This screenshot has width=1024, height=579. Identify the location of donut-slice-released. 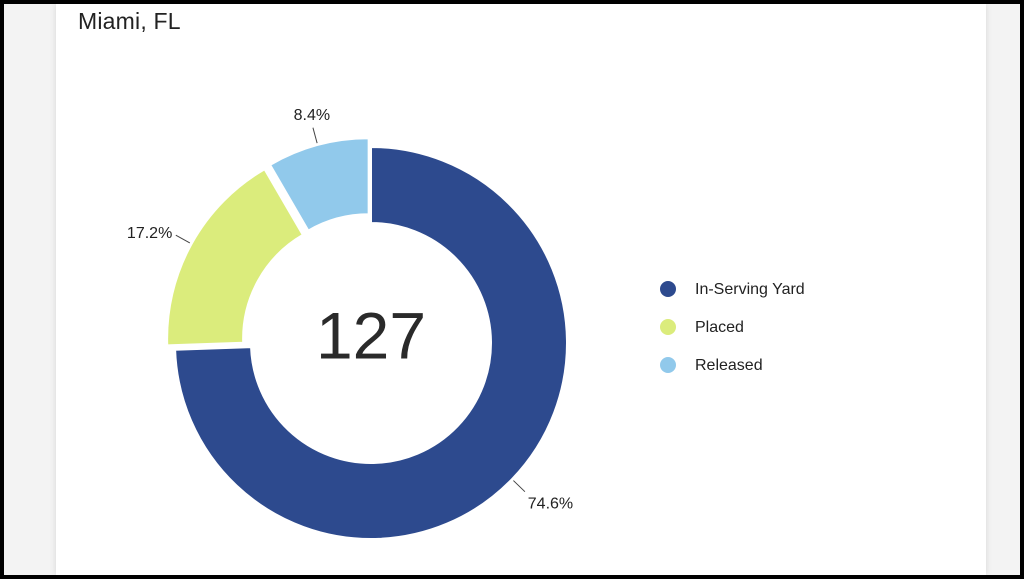
(319, 184).